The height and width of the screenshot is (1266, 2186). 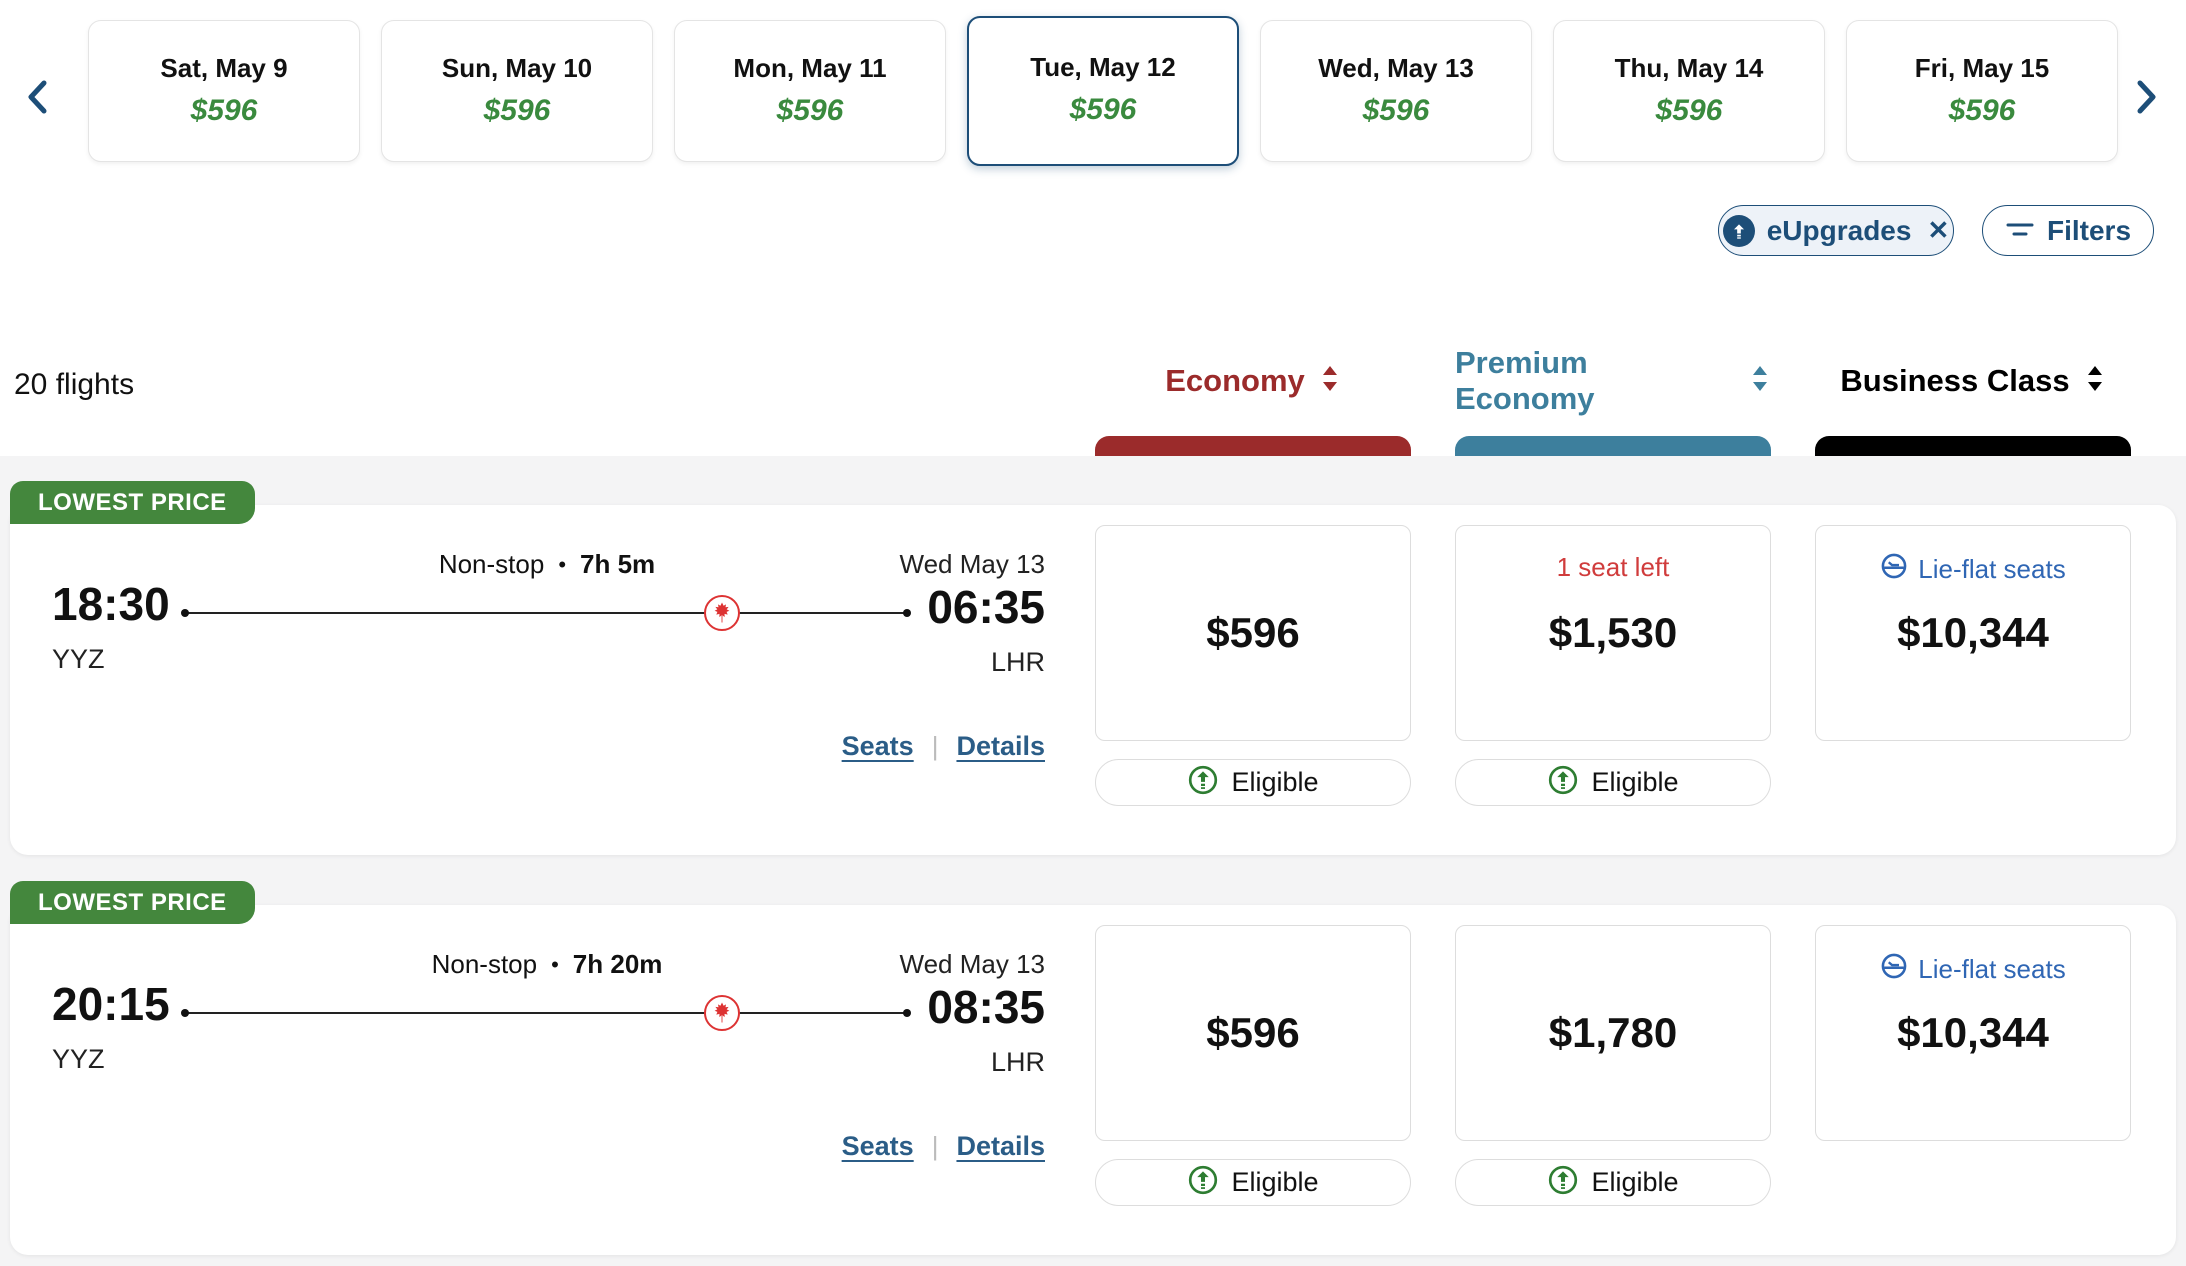 I want to click on duration-label: 7h 20m, so click(x=617, y=964).